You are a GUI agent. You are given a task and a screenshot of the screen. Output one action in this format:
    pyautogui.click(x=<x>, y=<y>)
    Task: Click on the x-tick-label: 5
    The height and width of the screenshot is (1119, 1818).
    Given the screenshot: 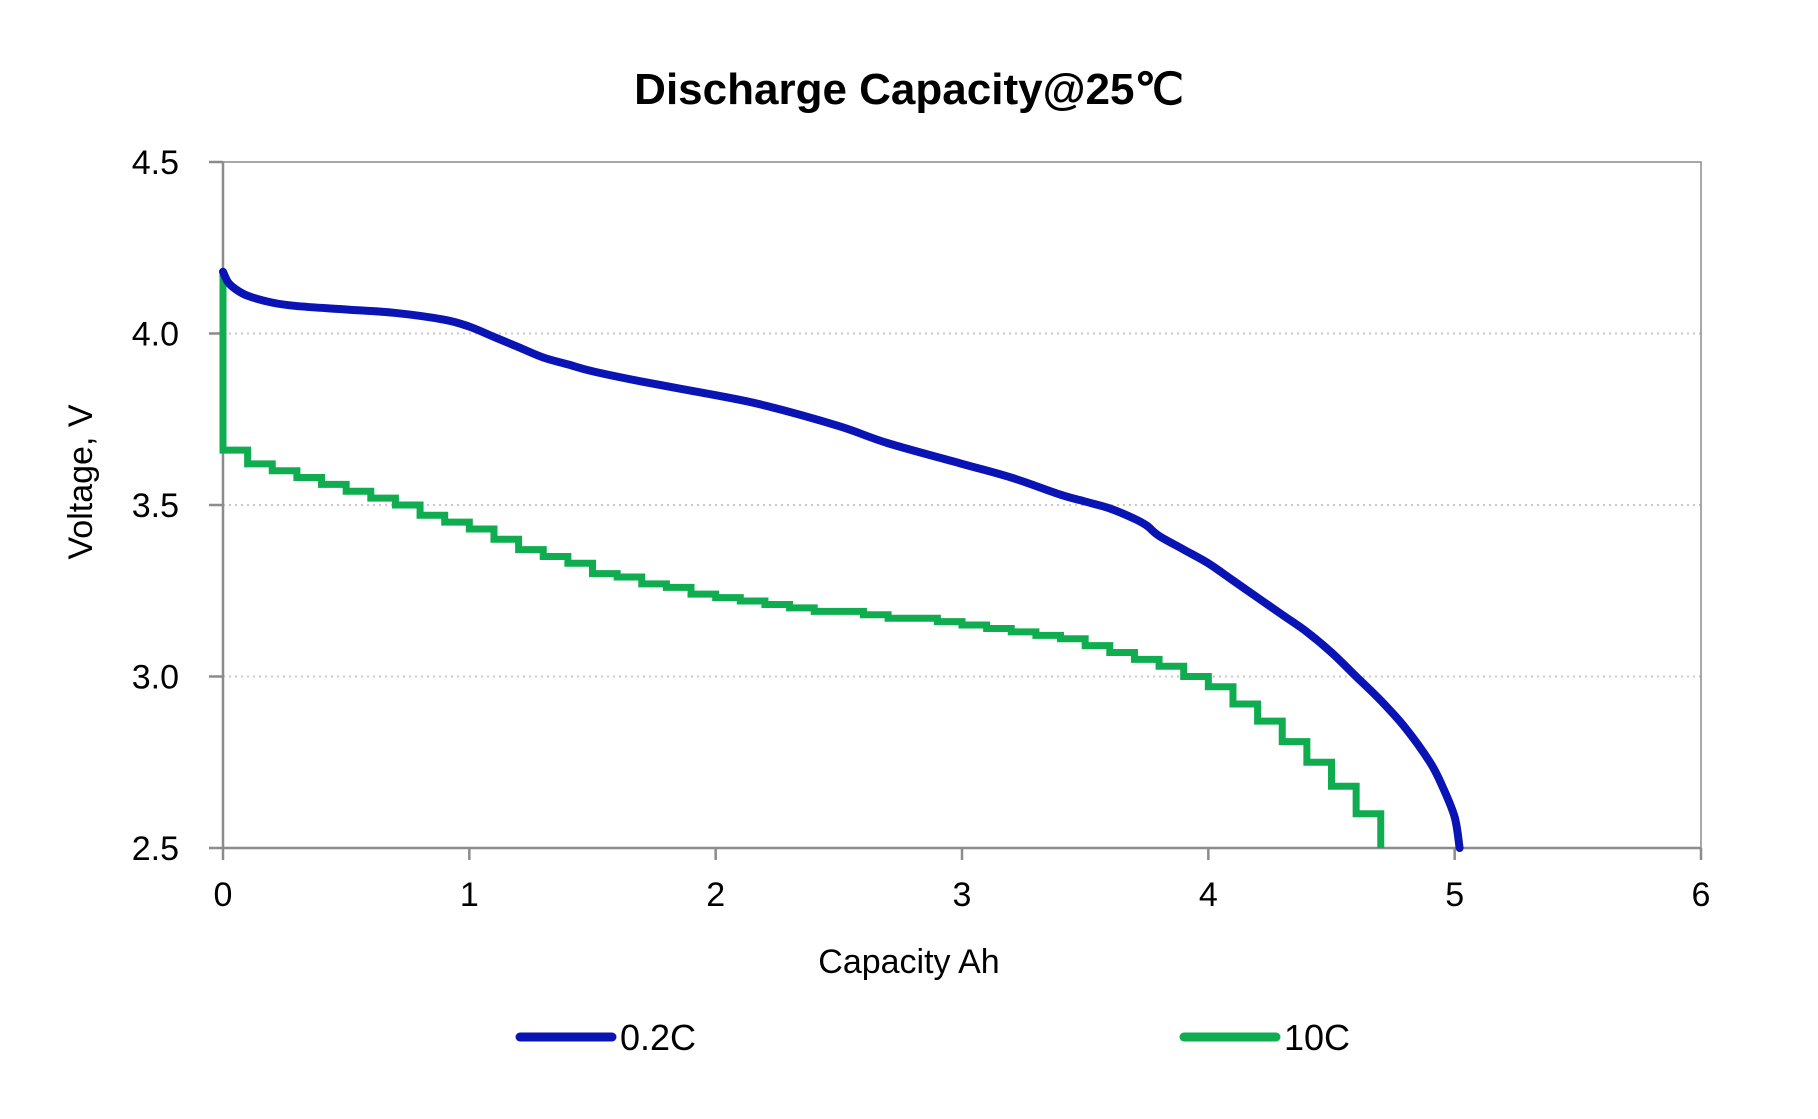 What is the action you would take?
    pyautogui.click(x=1454, y=895)
    